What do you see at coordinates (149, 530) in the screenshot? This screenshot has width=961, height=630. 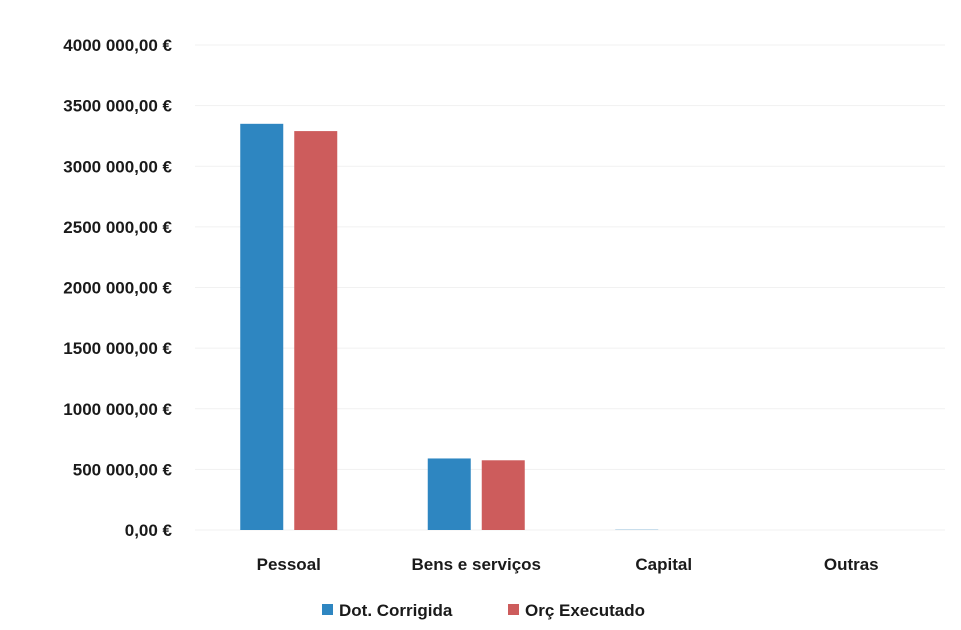 I see `y-tick-label: 0,00 €` at bounding box center [149, 530].